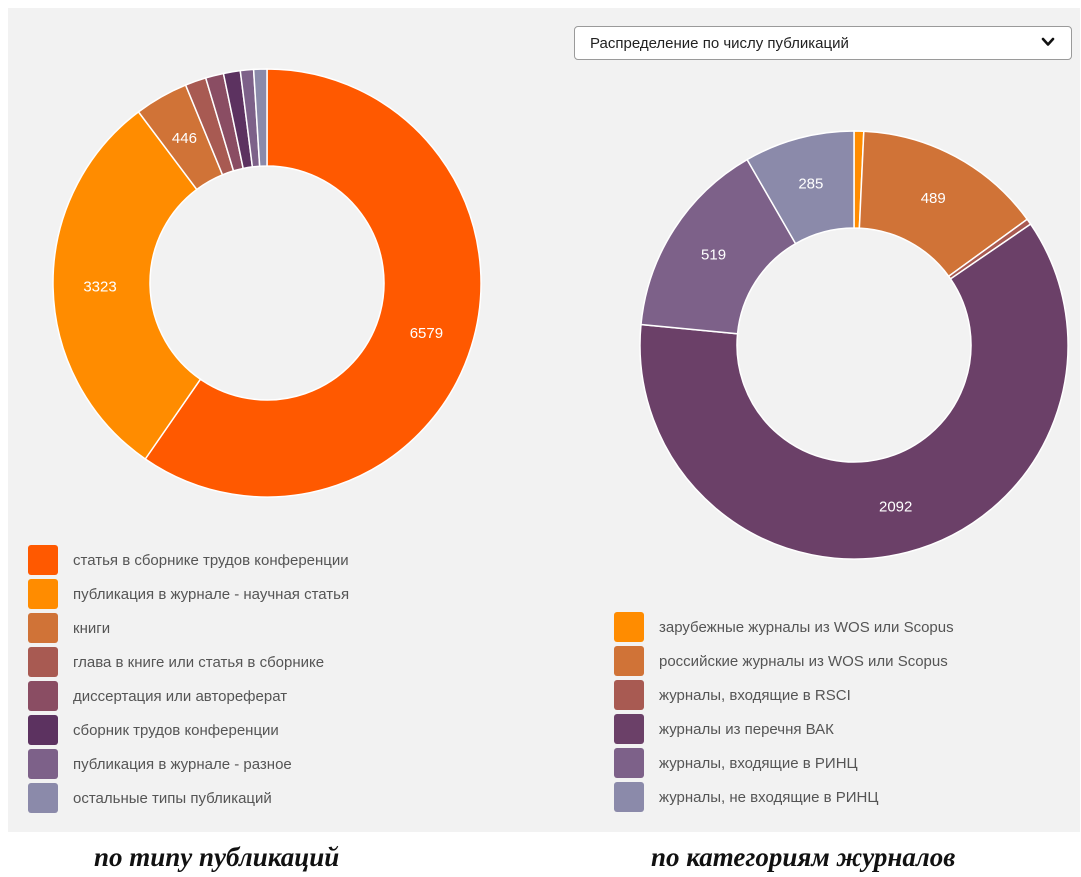 The width and height of the screenshot is (1081, 877). I want to click on legend-label: глава в книге или статья в сборнике, so click(199, 662).